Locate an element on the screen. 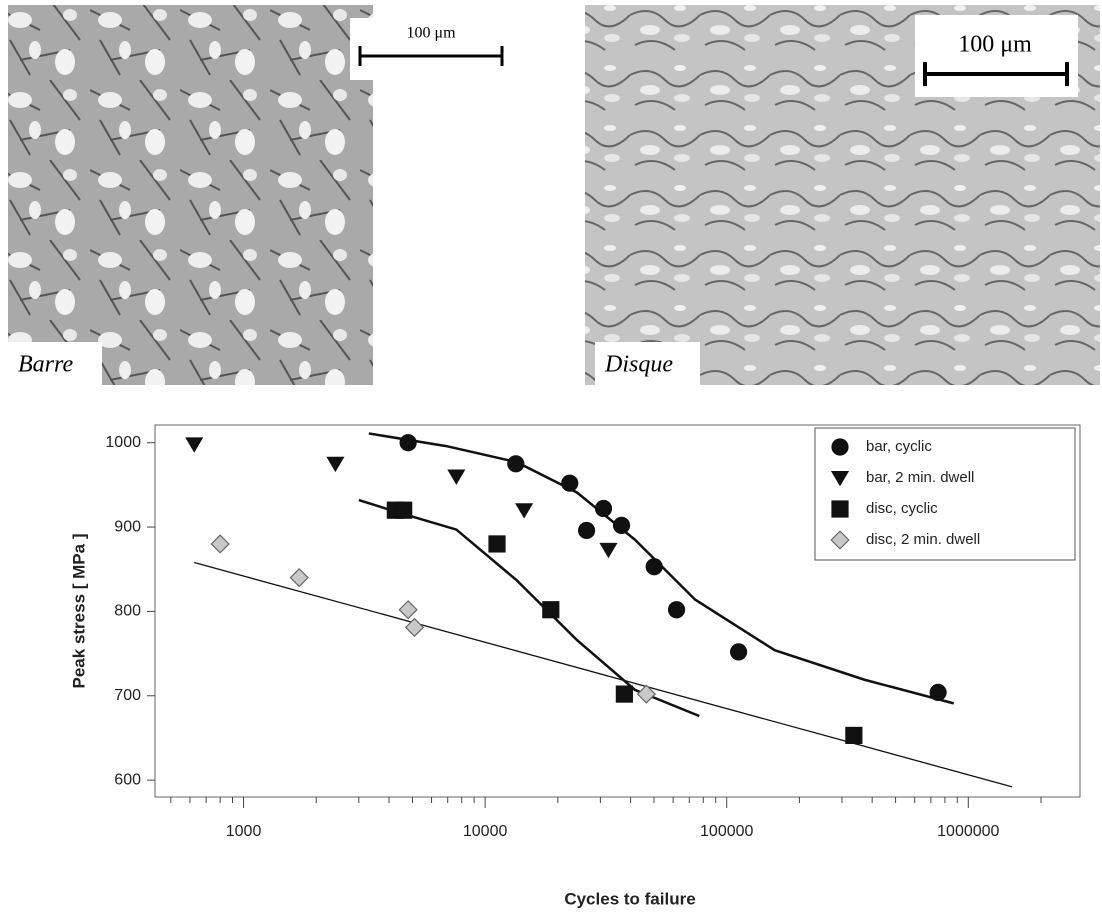 The height and width of the screenshot is (917, 1102). x-tick-label: 1000 is located at coordinates (244, 831).